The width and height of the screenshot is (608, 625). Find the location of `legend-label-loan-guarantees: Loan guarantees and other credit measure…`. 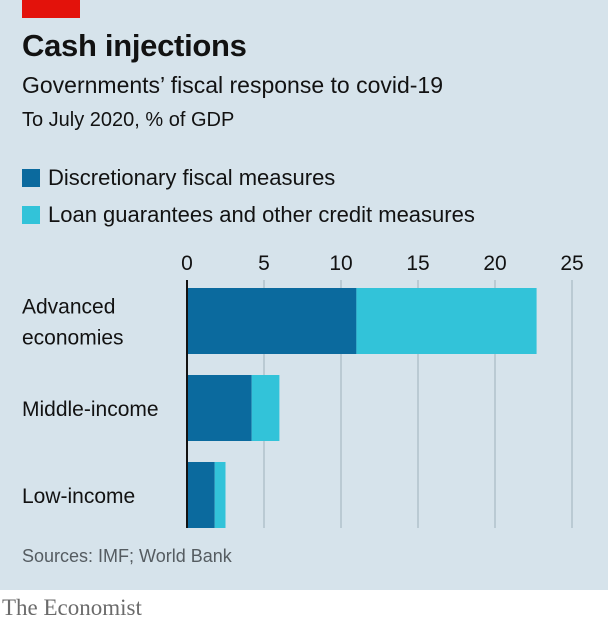

legend-label-loan-guarantees: Loan guarantees and other credit measure… is located at coordinates (261, 214).